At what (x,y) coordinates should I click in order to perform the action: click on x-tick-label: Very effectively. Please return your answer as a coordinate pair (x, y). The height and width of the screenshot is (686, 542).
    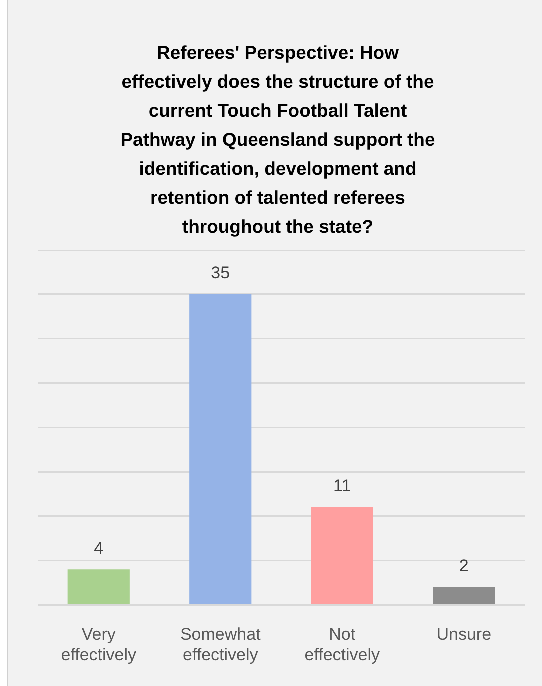
    Looking at the image, I should click on (99, 644).